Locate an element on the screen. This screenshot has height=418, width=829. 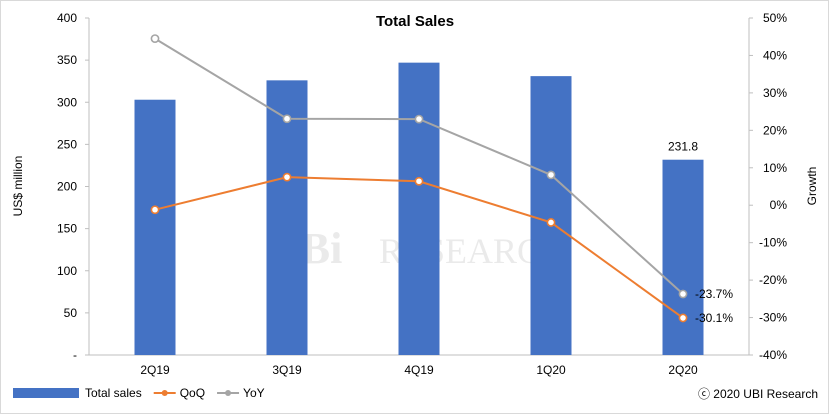
y-left-tick-label: 50 is located at coordinates (71, 313).